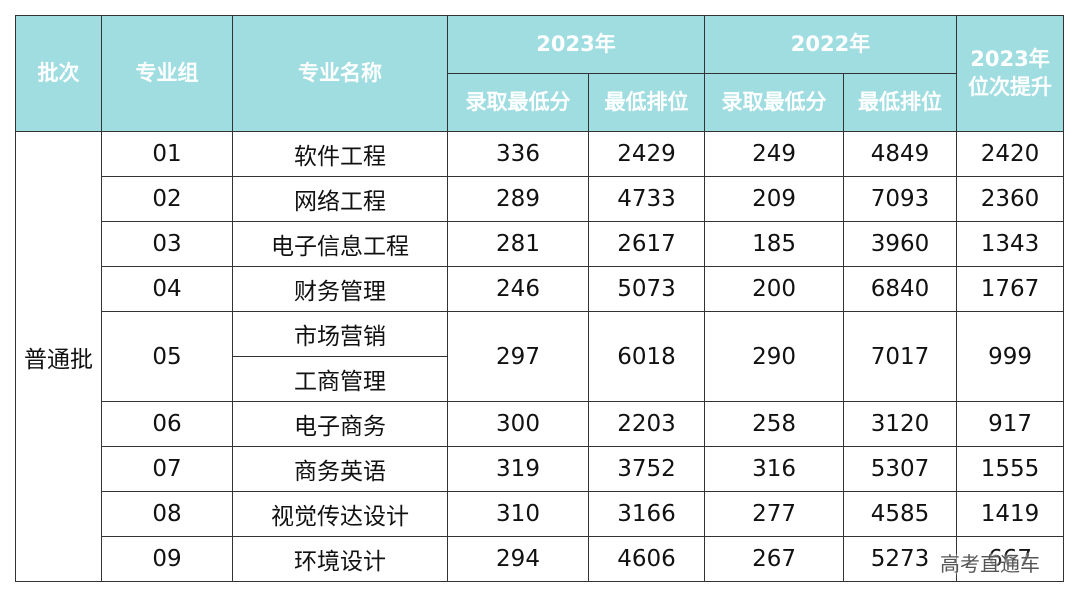 The height and width of the screenshot is (600, 1080). I want to click on table-row: 02 网络工程 289 4733 209 7093 2360, so click(540, 199).